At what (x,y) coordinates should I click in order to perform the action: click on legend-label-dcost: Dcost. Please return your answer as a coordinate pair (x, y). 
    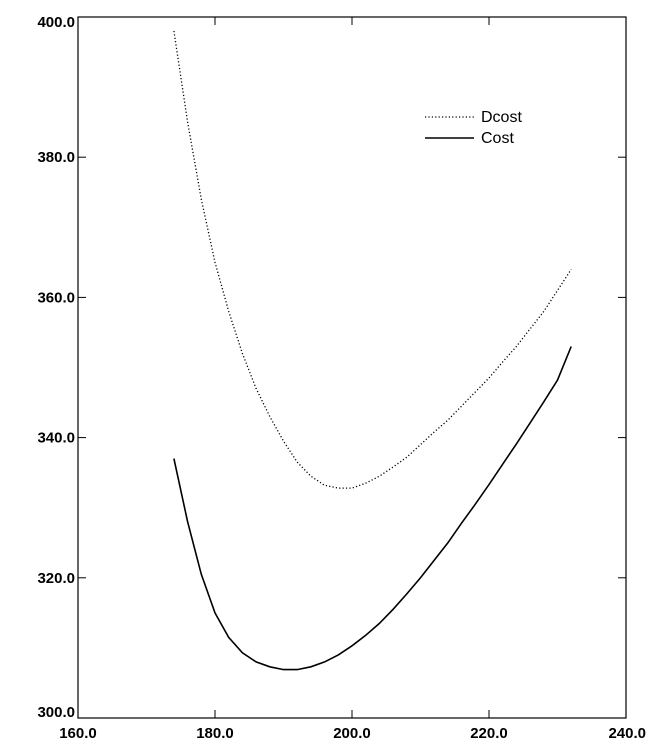
    Looking at the image, I should click on (501, 117).